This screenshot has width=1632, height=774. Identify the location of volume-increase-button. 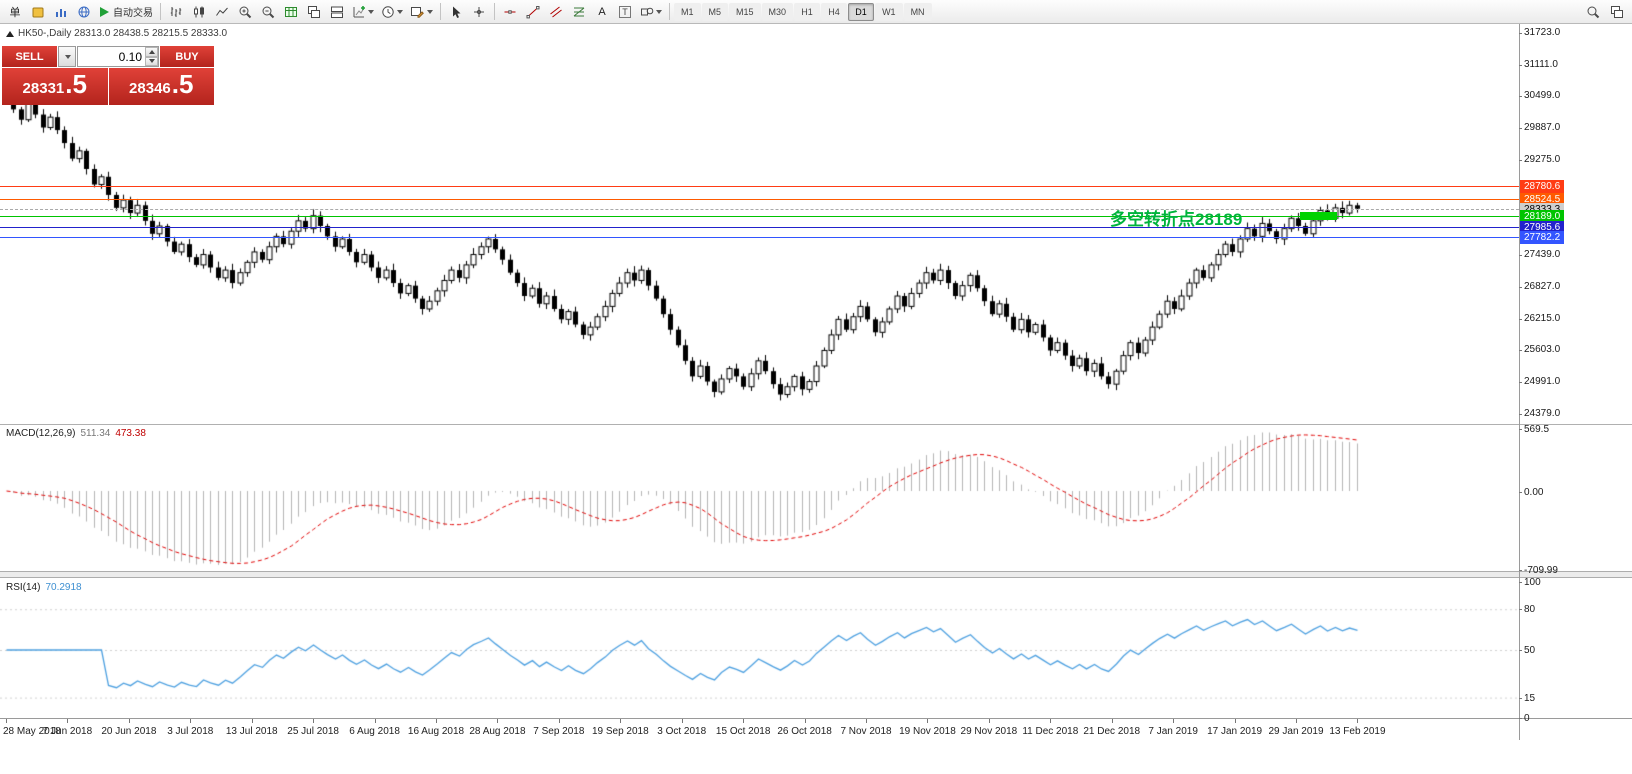
(151, 52).